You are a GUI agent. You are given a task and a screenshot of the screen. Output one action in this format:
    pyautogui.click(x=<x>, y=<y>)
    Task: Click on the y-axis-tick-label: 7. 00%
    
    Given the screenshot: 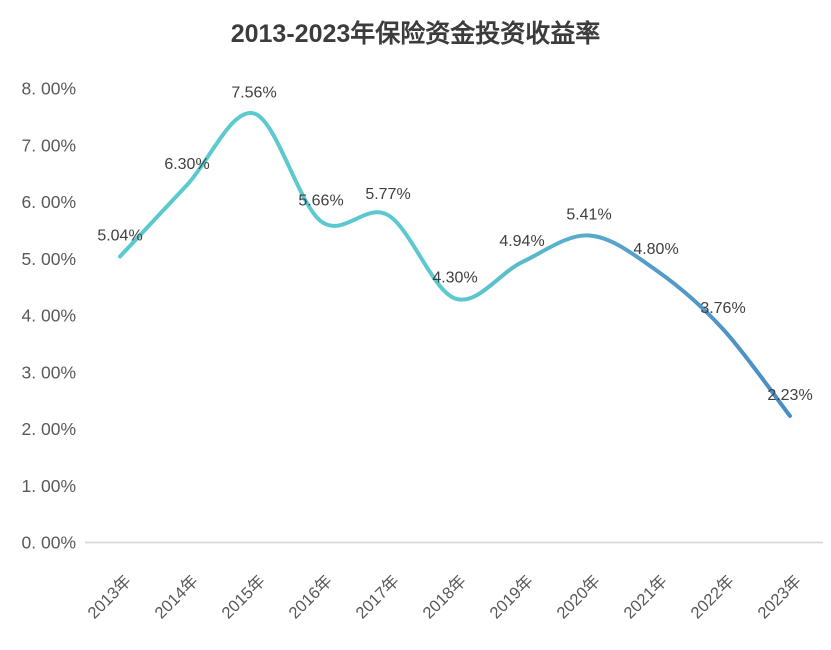 What is the action you would take?
    pyautogui.click(x=49, y=145)
    